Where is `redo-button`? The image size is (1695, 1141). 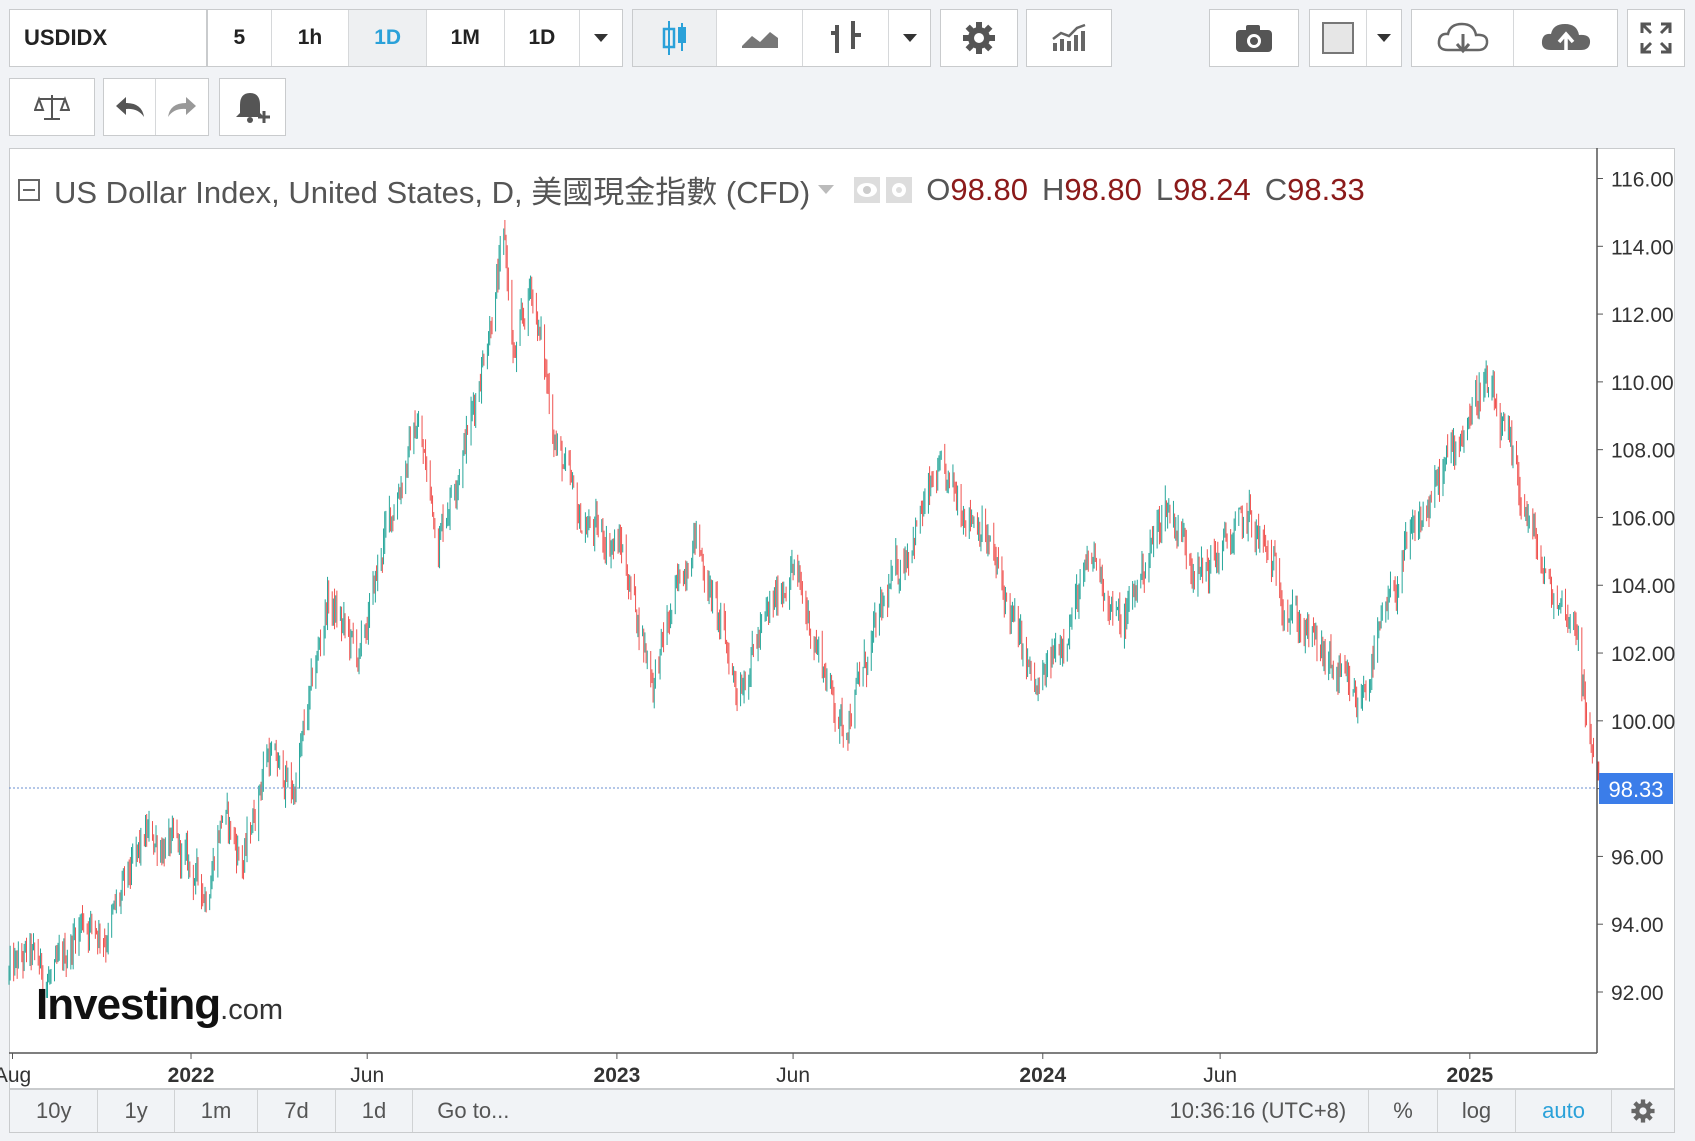 redo-button is located at coordinates (182, 107).